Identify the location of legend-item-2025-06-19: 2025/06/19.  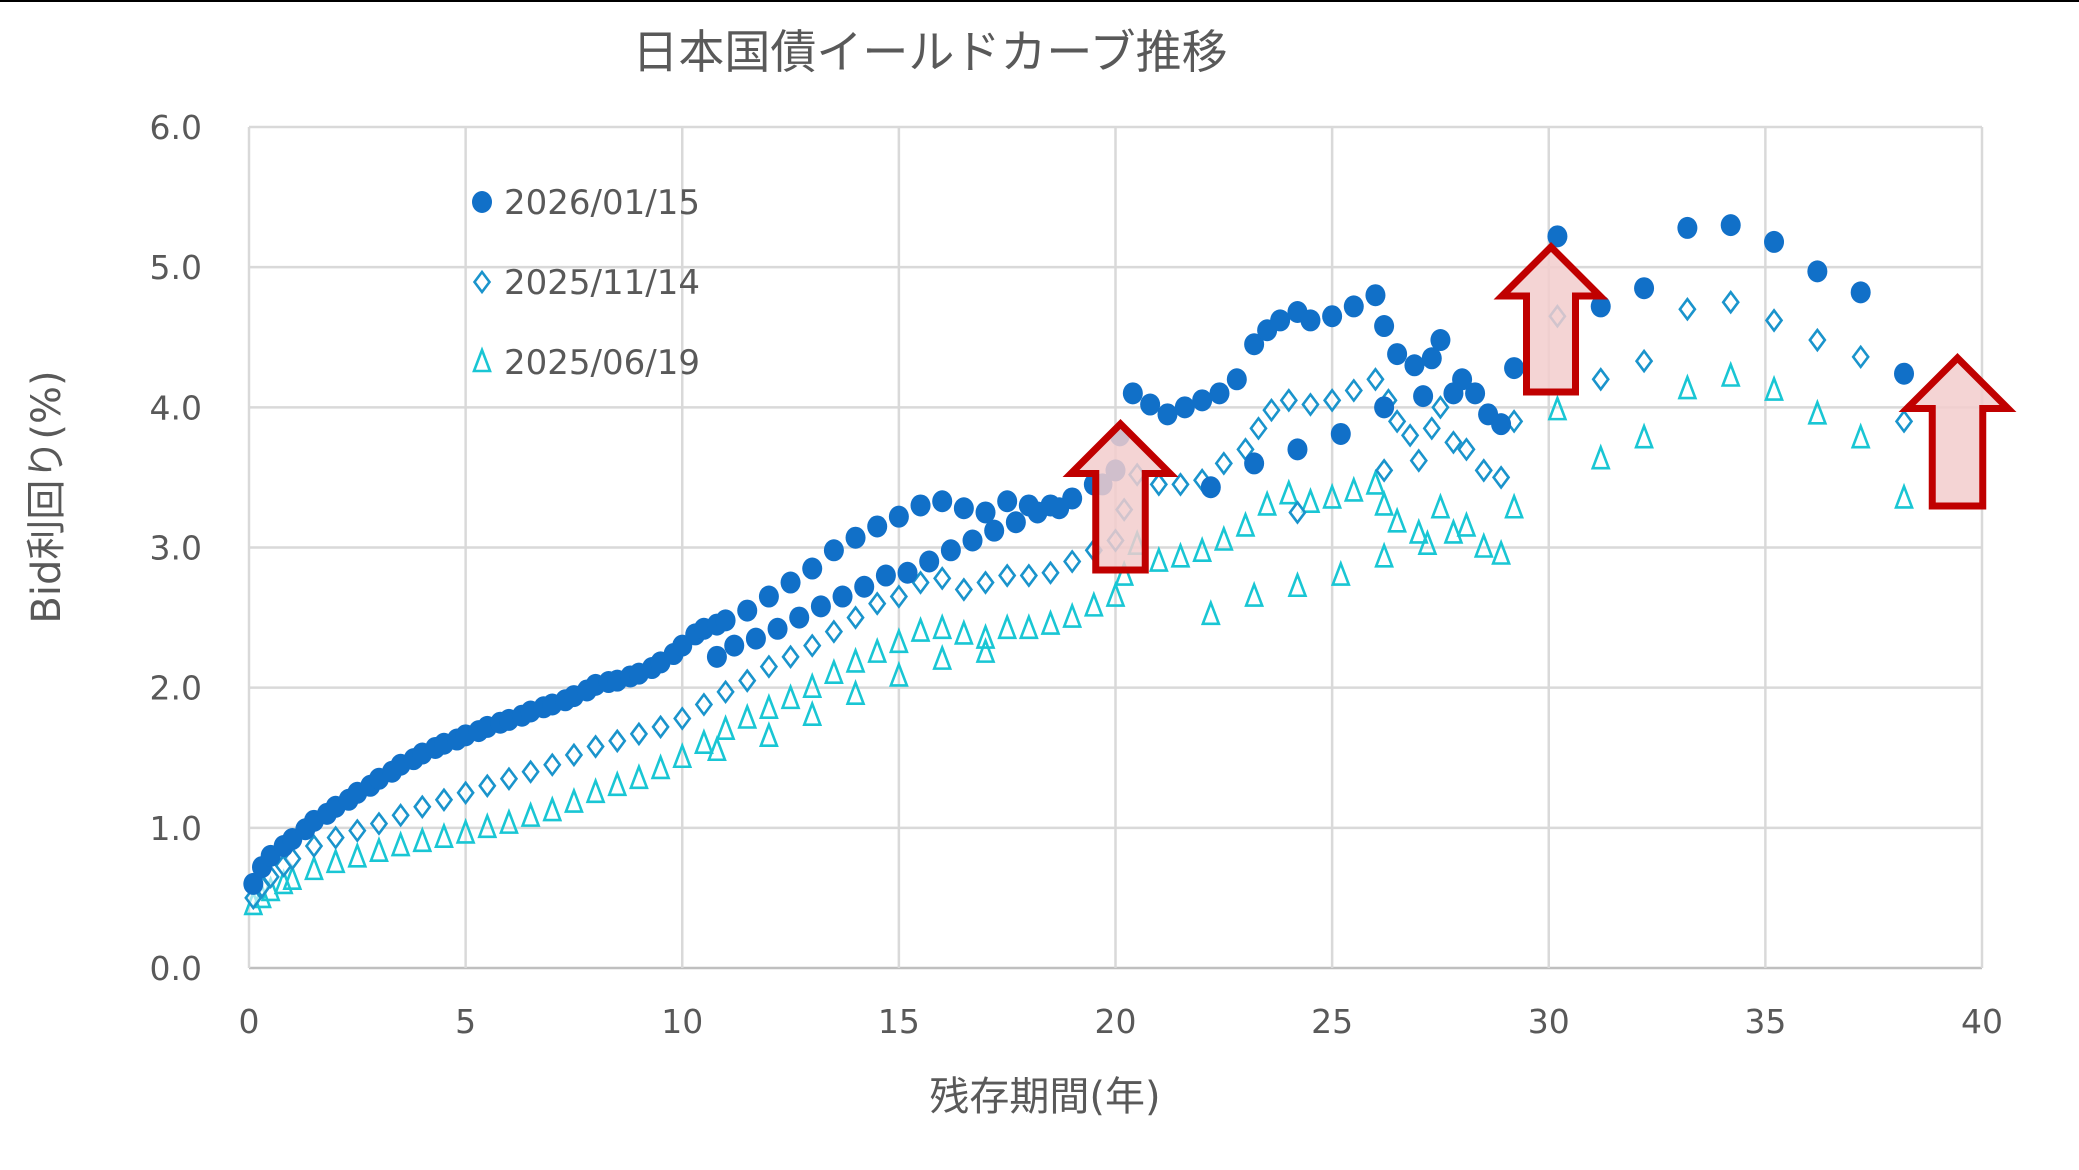
(586, 363).